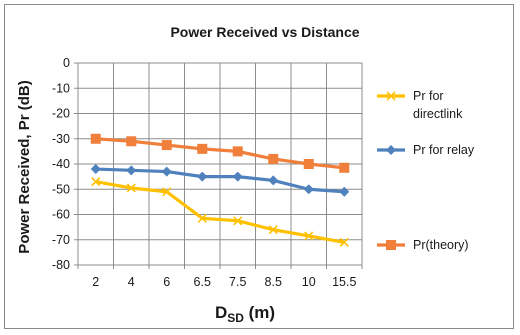 This screenshot has width=520, height=335. What do you see at coordinates (61, 265) in the screenshot?
I see `y-tick-label: -80` at bounding box center [61, 265].